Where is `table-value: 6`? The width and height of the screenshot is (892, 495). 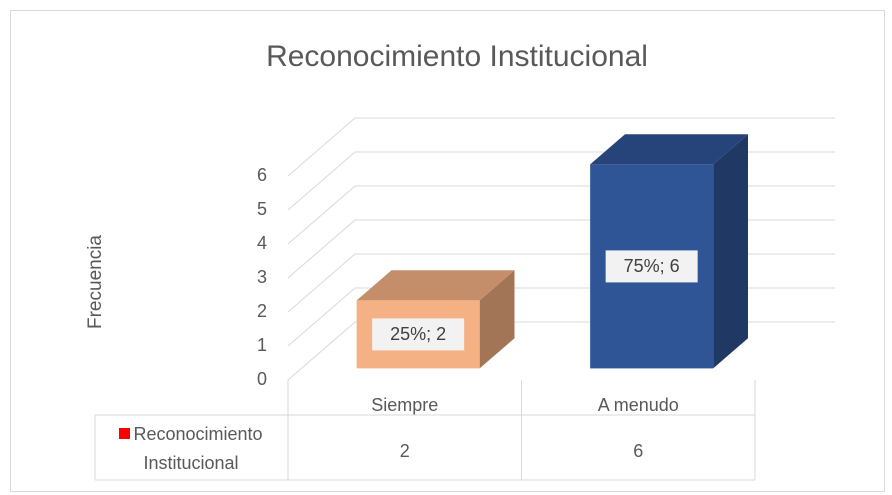 table-value: 6 is located at coordinates (638, 451).